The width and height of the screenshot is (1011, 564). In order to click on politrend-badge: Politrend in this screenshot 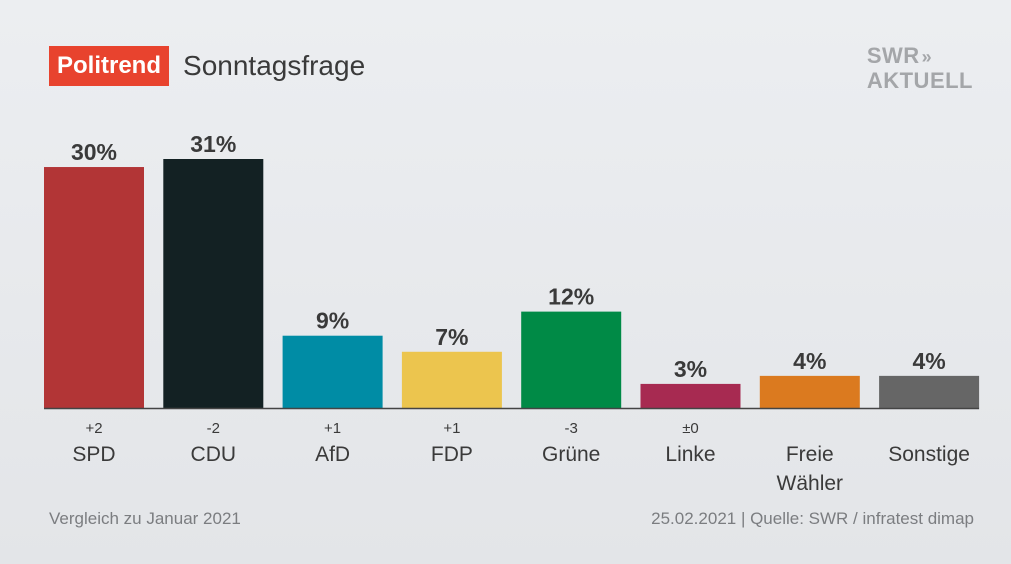, I will do `click(109, 66)`.